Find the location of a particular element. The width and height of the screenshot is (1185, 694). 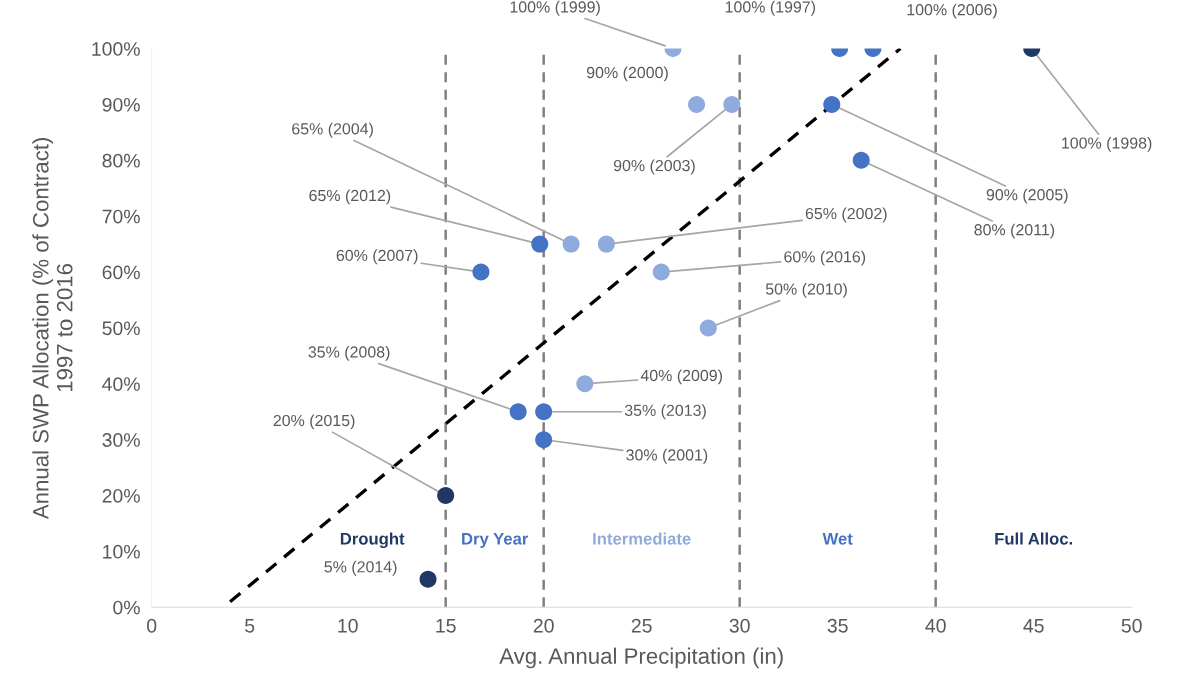

y-tick-label: 50% is located at coordinates (121, 328).